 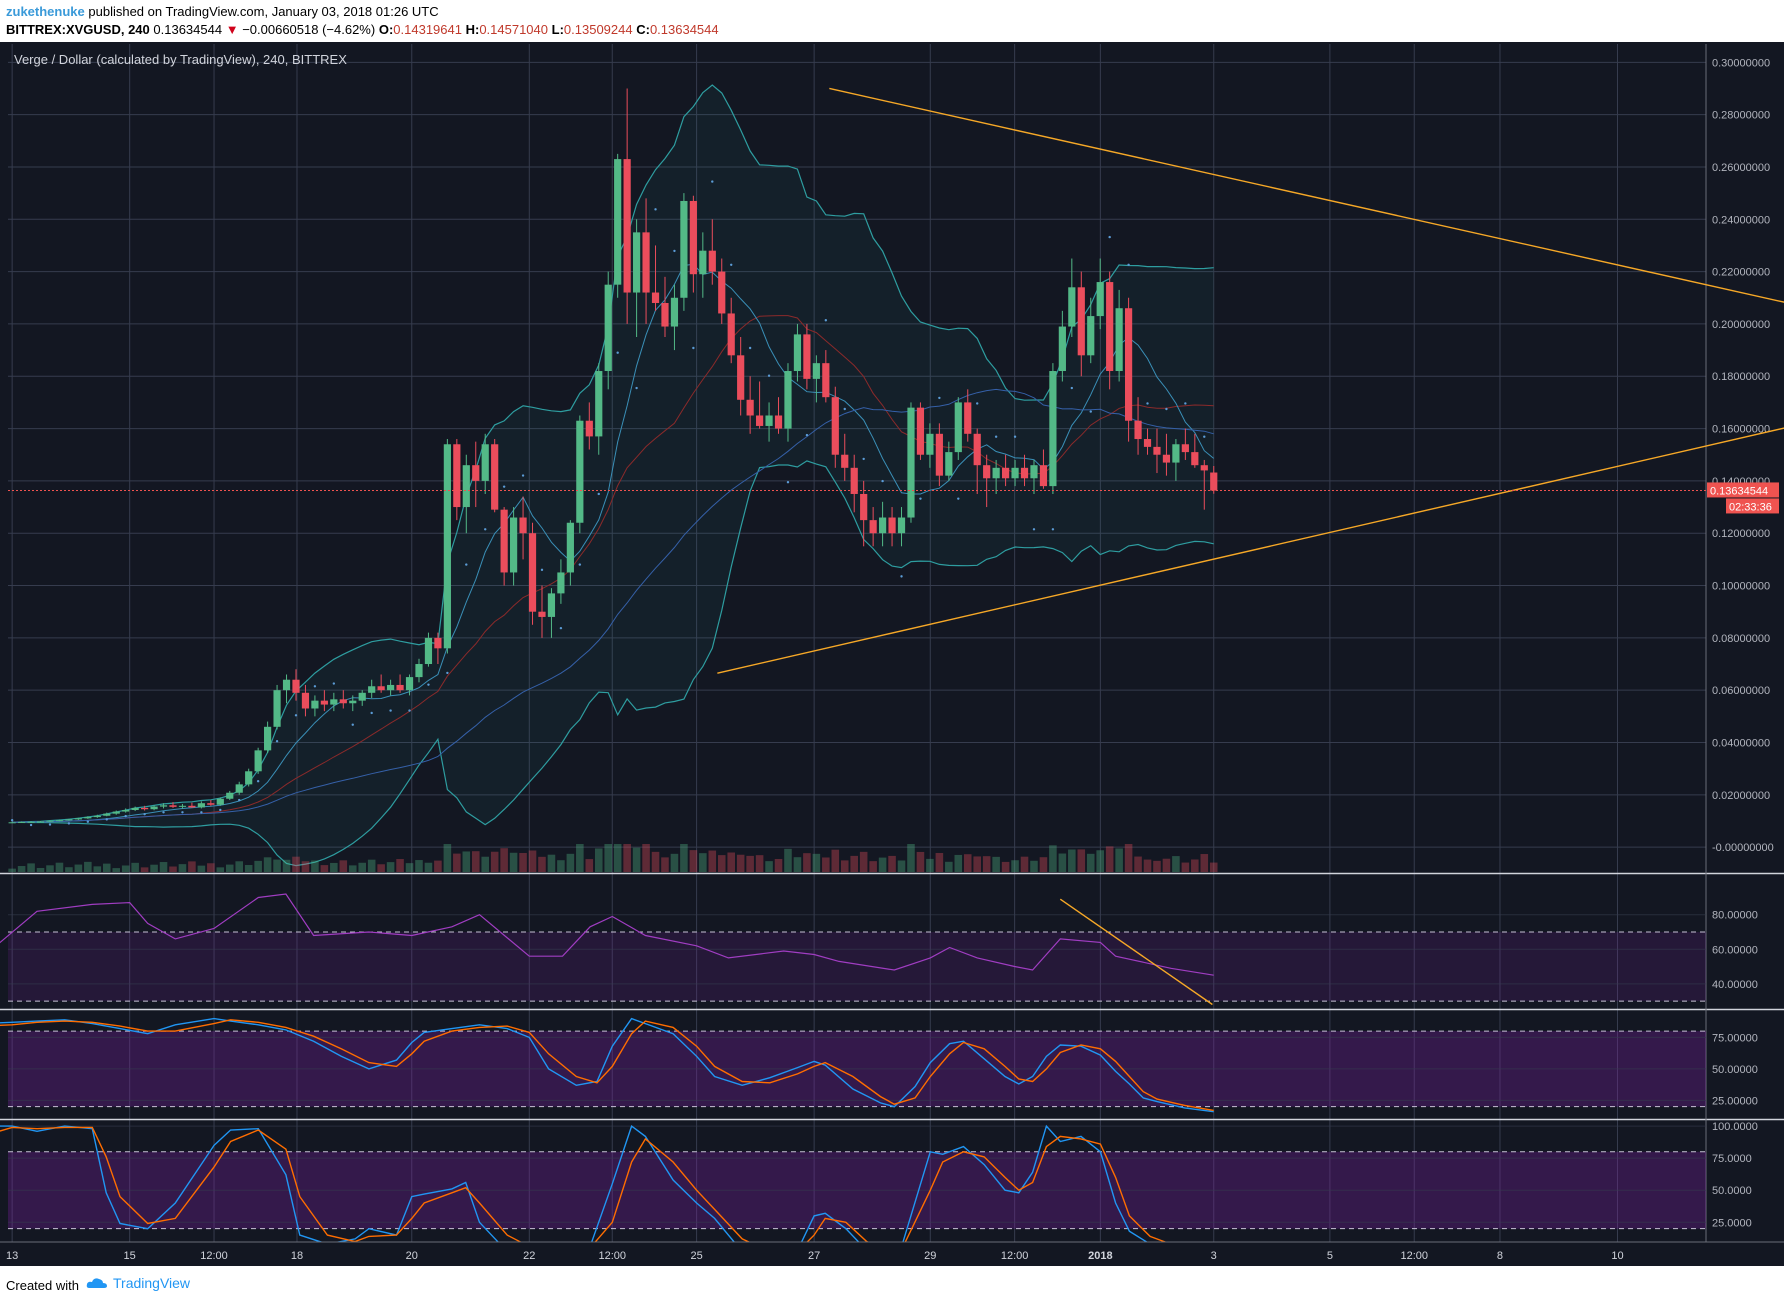 I want to click on oscillator-tick-label: 75.0000, so click(x=1732, y=1159).